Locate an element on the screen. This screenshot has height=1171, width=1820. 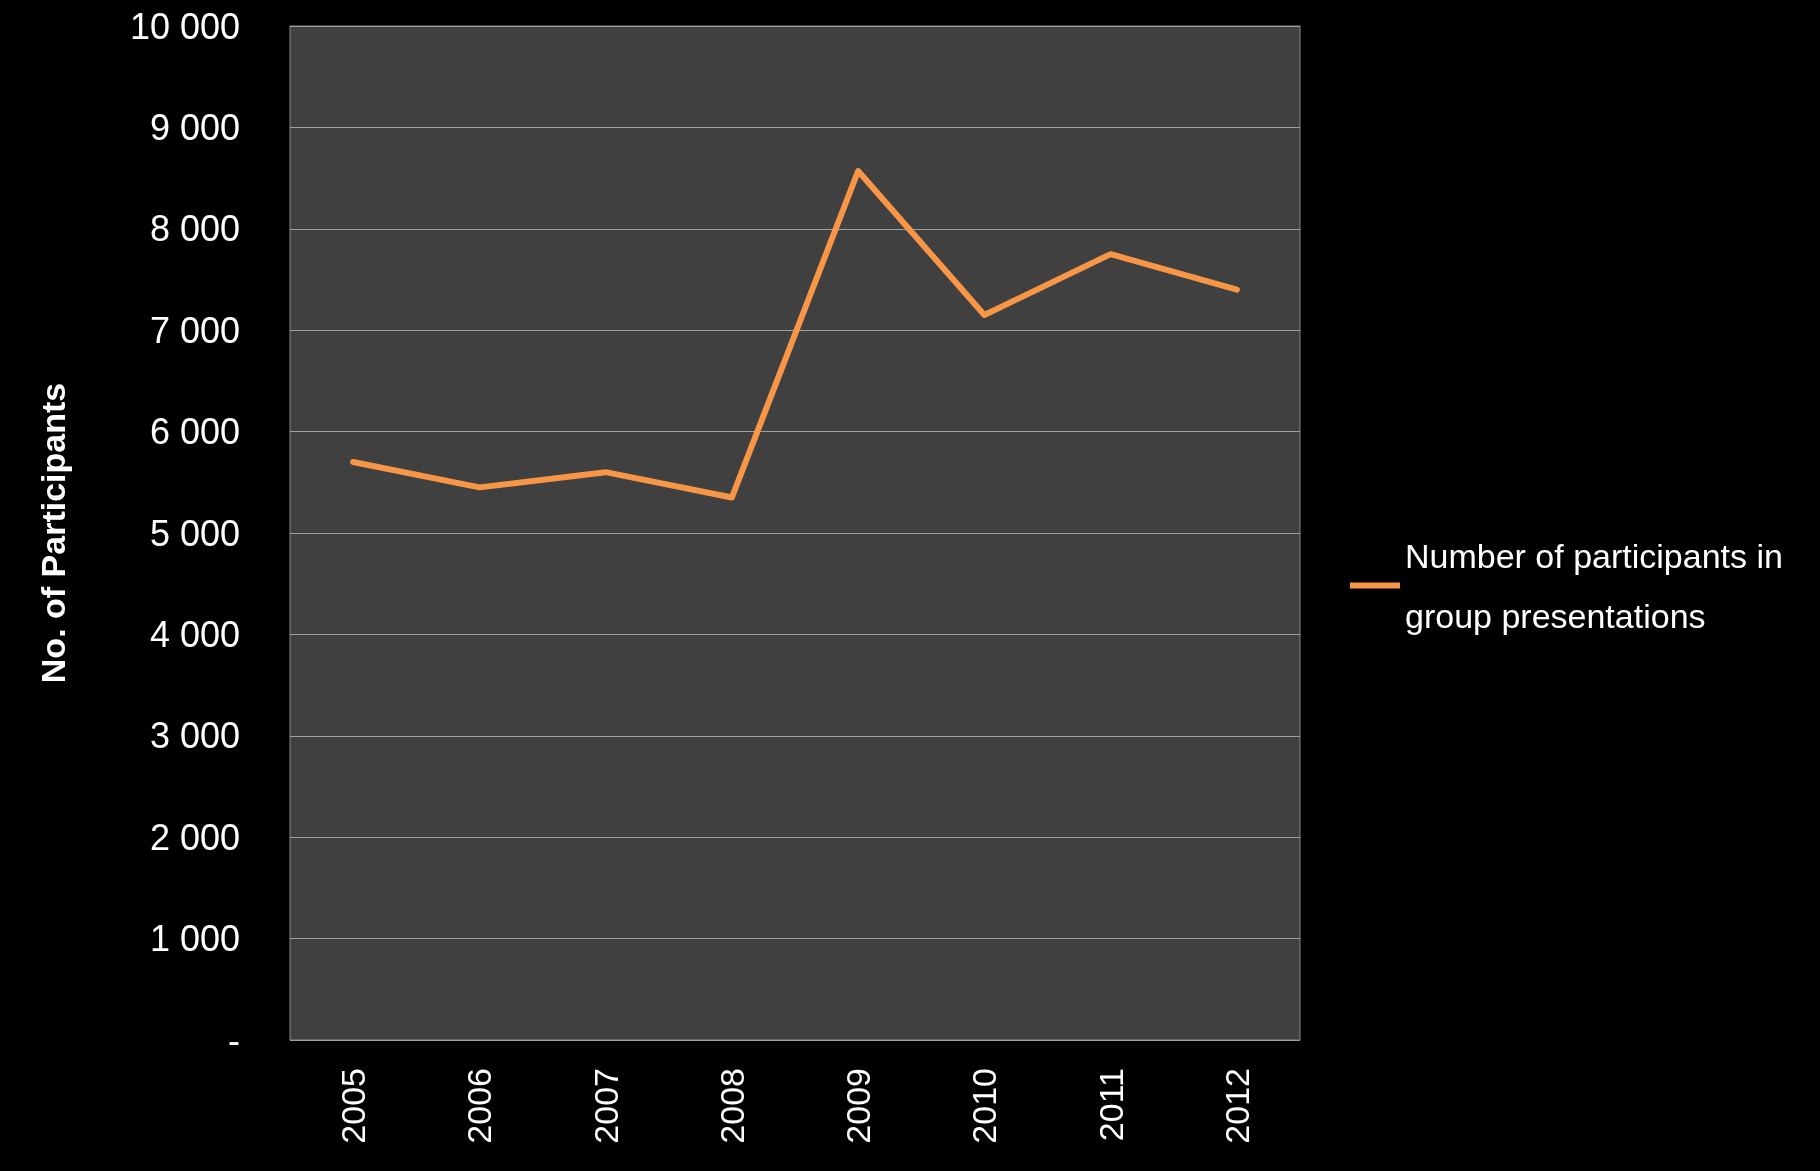
x-tick-label: 2008 is located at coordinates (731, 1106).